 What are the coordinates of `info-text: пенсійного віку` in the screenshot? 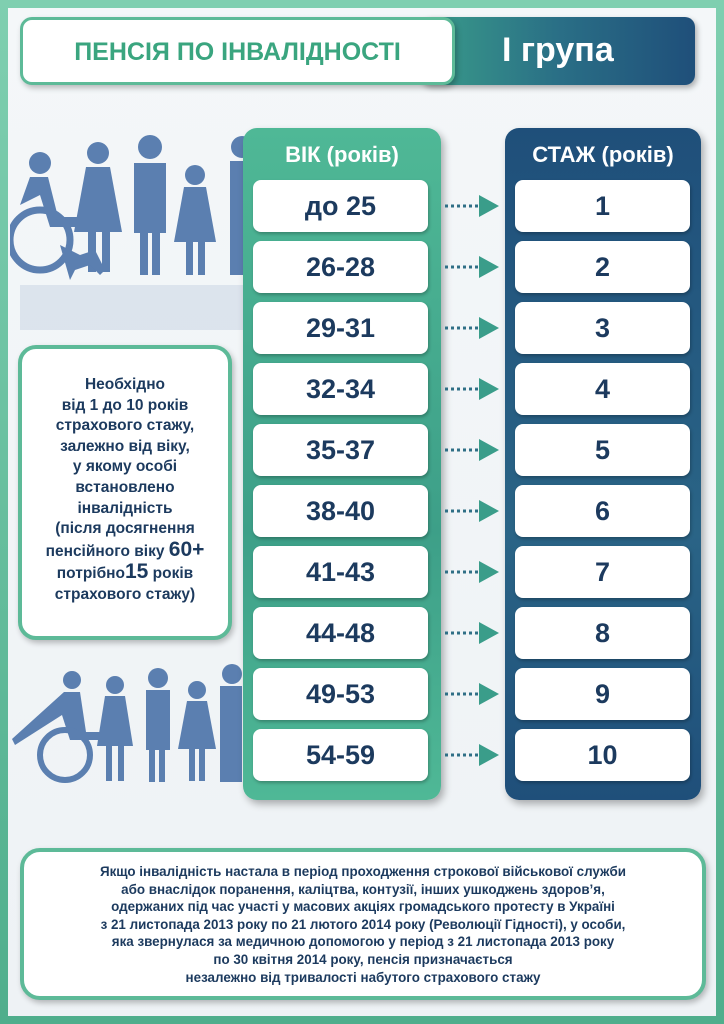 It's located at (107, 551).